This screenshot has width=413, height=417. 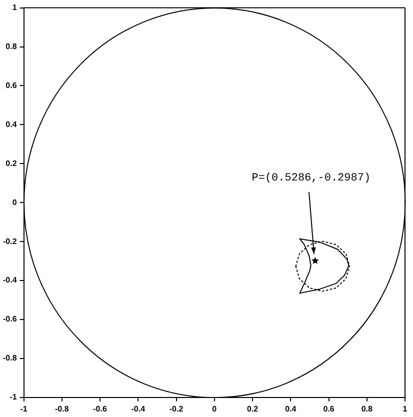 I want to click on x-tick-label: 0.6, so click(x=329, y=409).